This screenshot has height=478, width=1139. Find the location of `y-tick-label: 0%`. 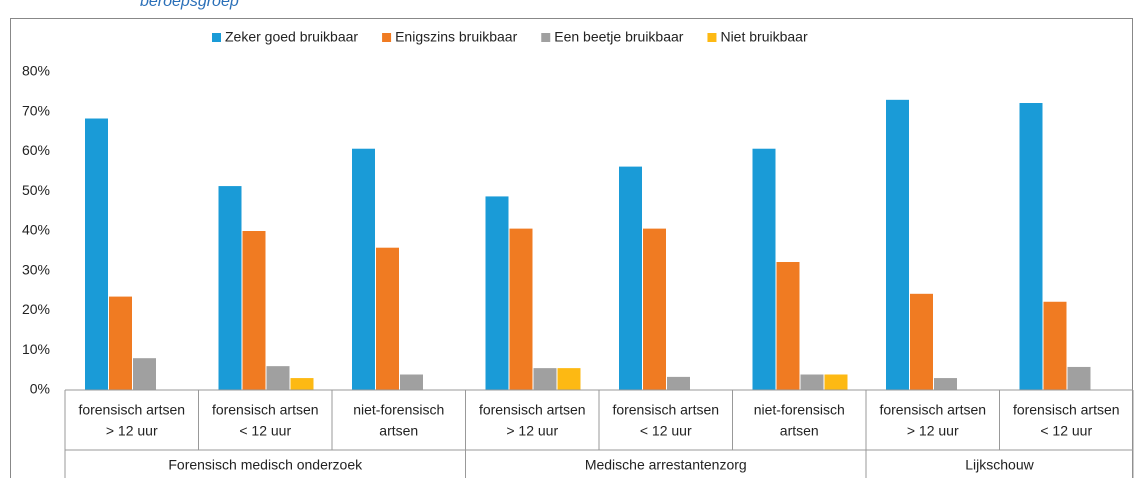

y-tick-label: 0% is located at coordinates (40, 389).